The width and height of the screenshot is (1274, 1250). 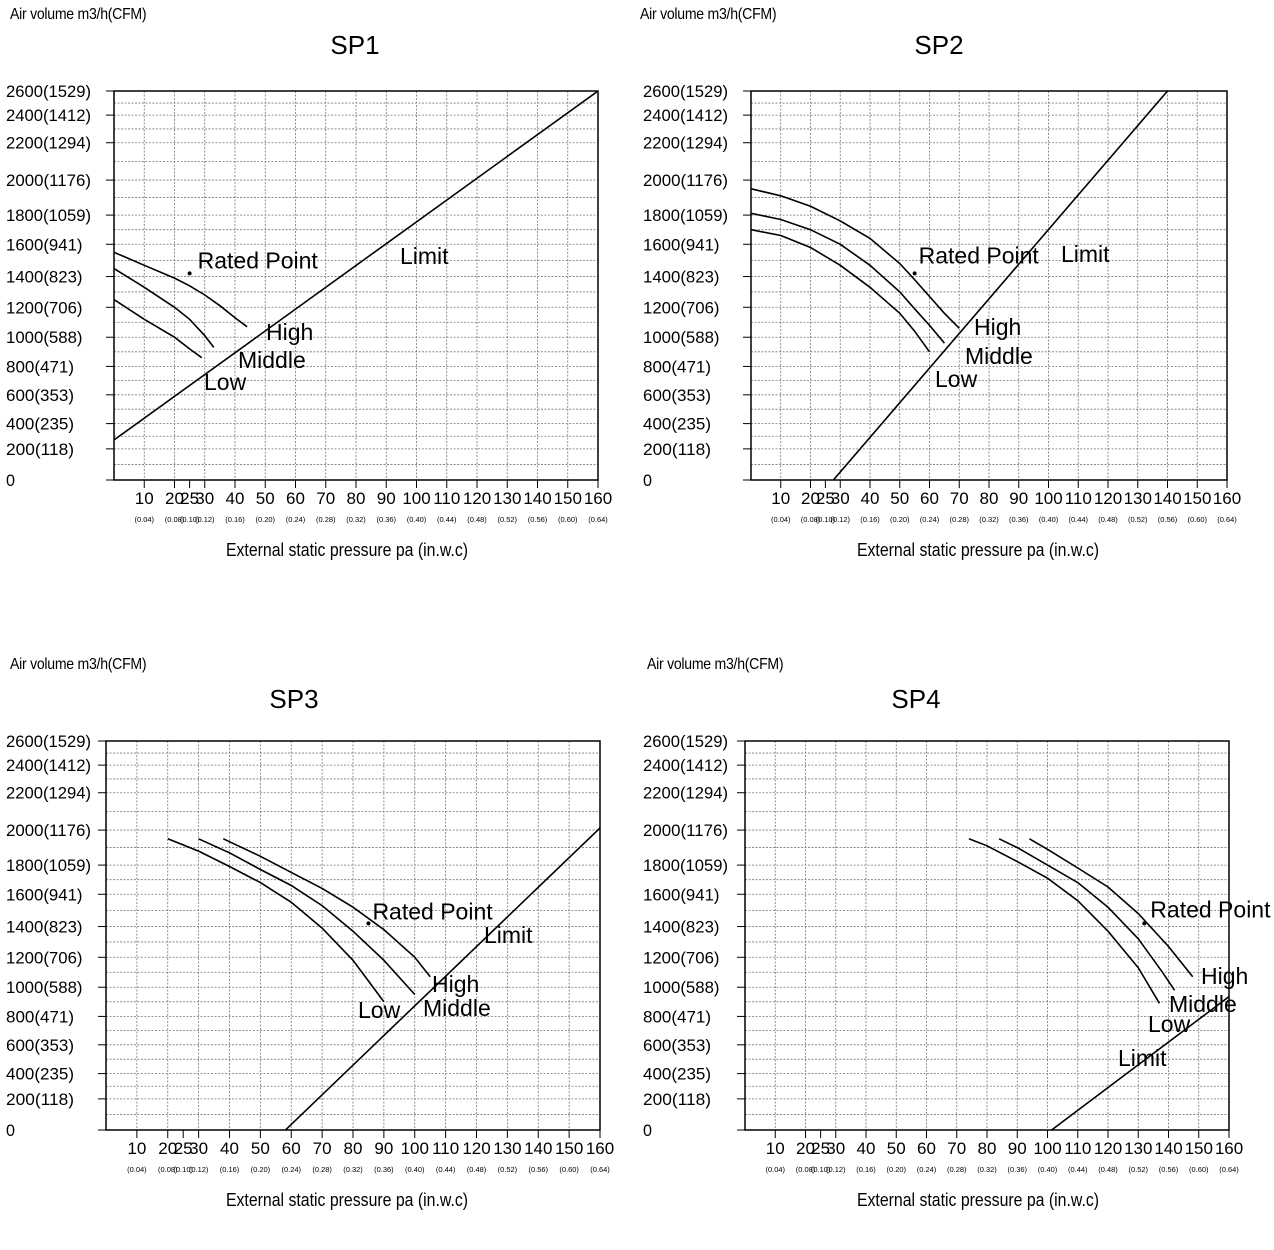 I want to click on x-tick-label-inwc: (0.24), so click(x=930, y=519).